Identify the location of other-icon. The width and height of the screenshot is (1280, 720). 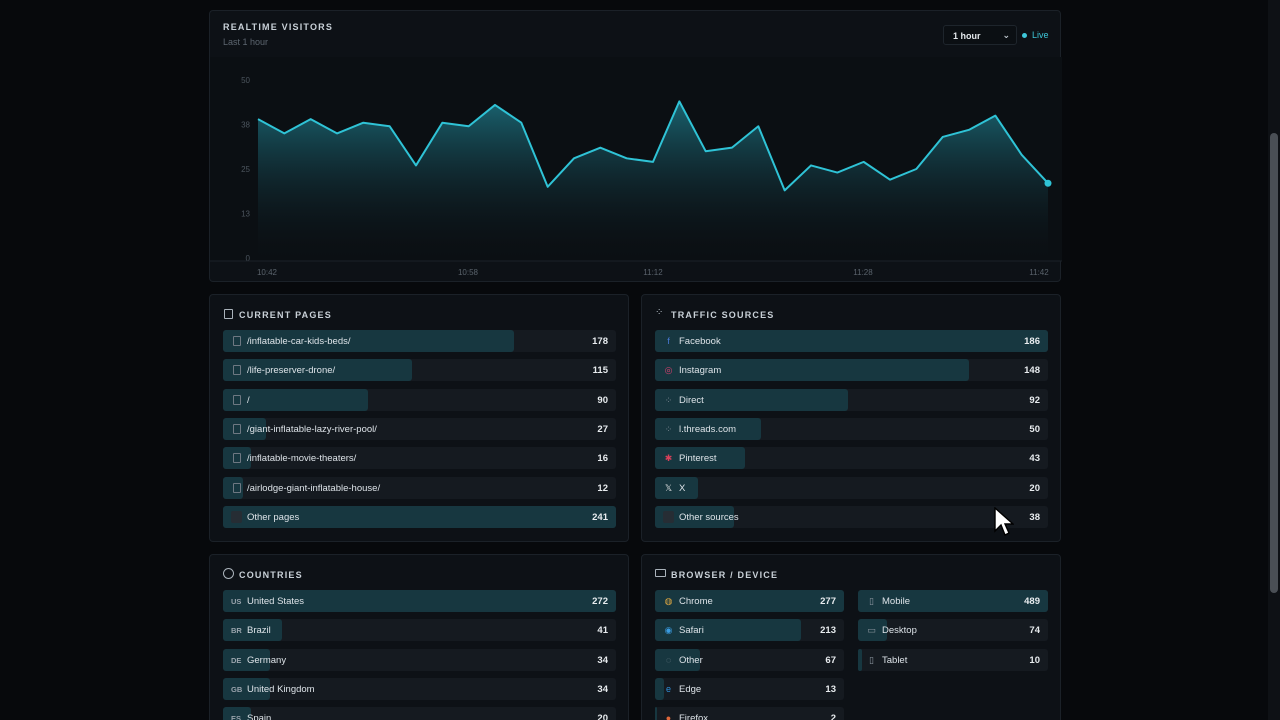
(668, 516).